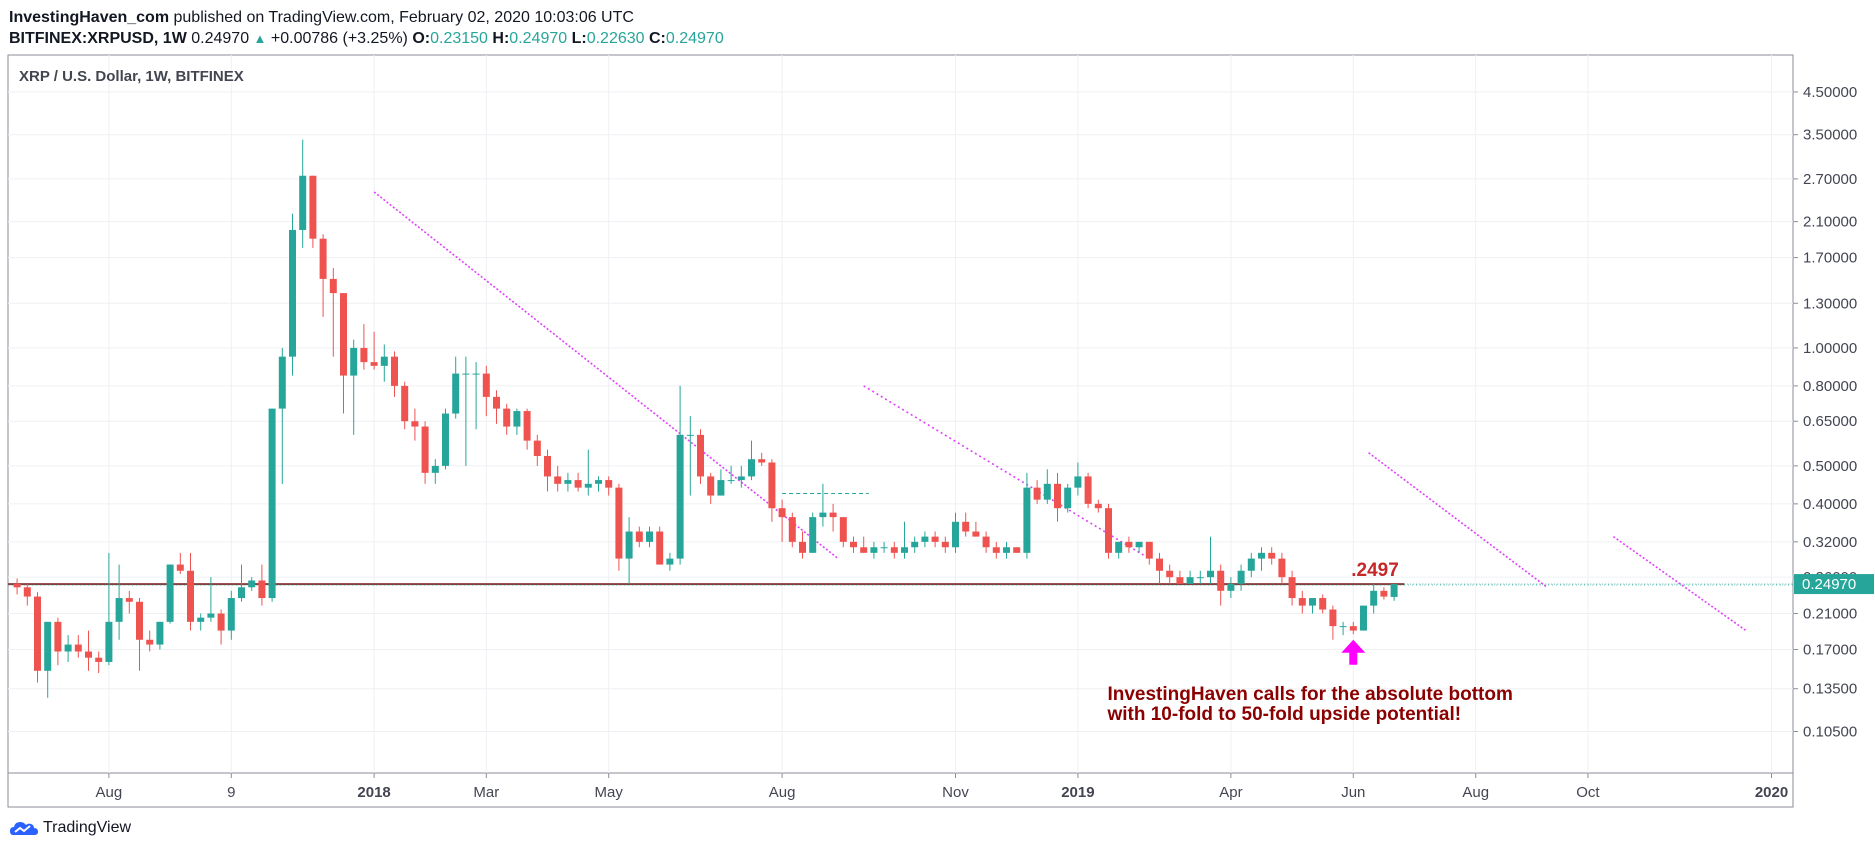  What do you see at coordinates (339, 38) in the screenshot?
I see `price-change: +0.00786 (+3.25%)` at bounding box center [339, 38].